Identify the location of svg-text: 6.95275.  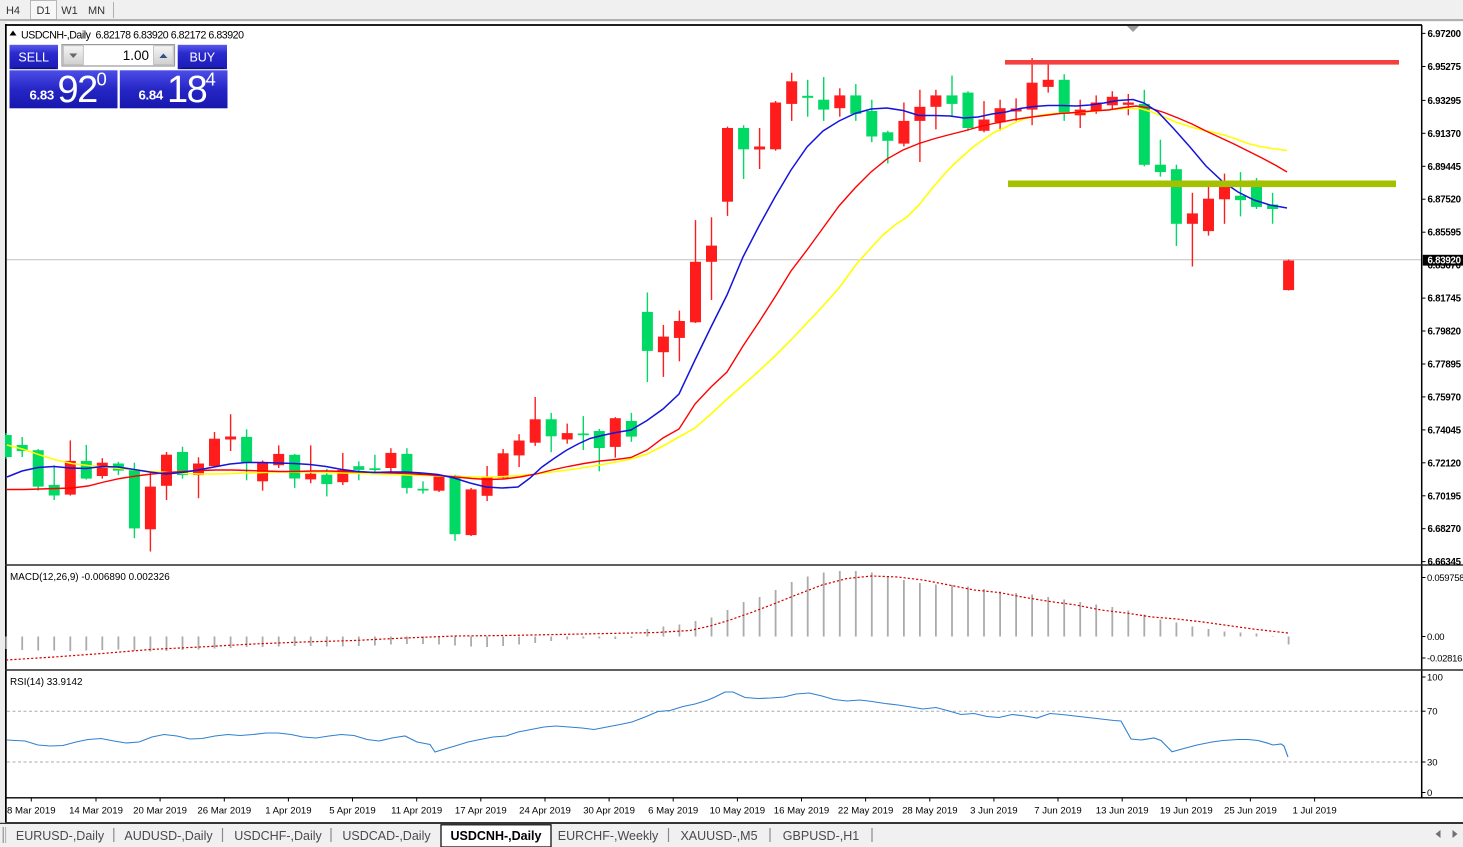
(1445, 67).